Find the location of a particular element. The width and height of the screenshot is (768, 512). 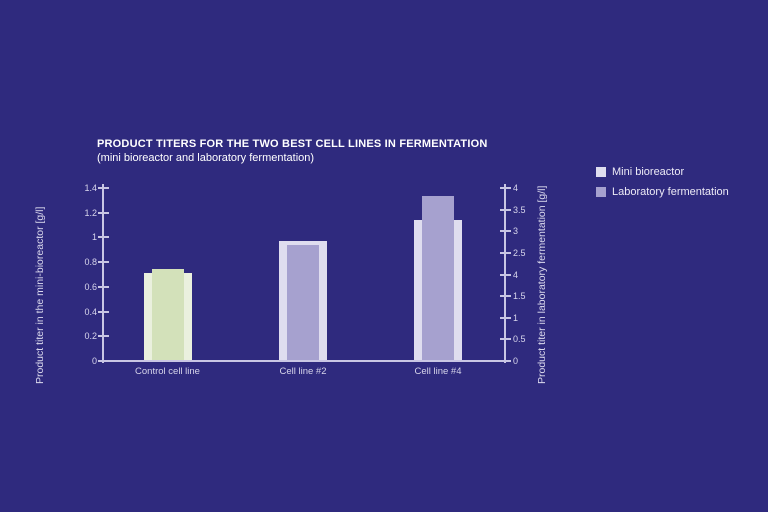

right-axis-tick-label: 3 is located at coordinates (516, 231).